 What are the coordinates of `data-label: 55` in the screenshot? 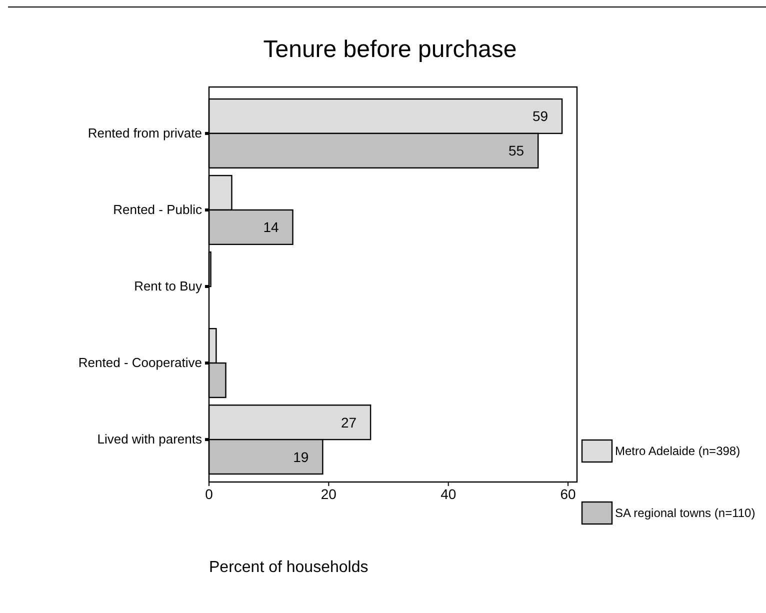 It's located at (516, 150).